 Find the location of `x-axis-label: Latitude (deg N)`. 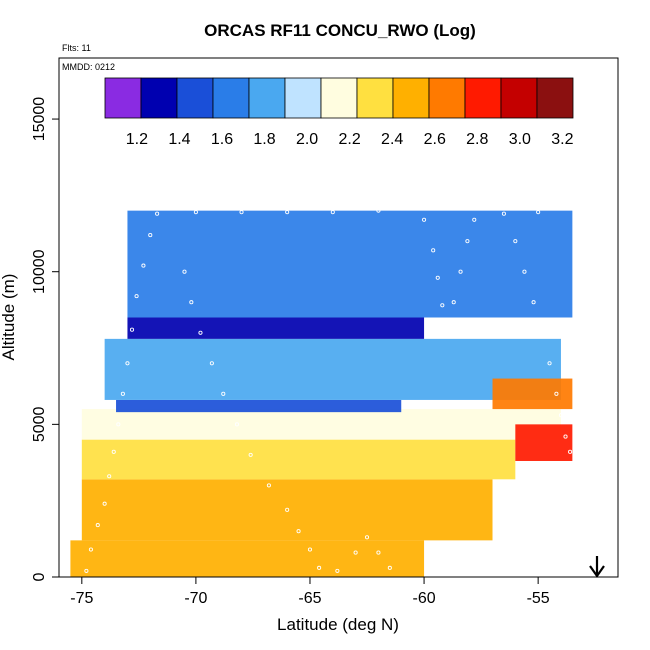

x-axis-label: Latitude (deg N) is located at coordinates (338, 624).